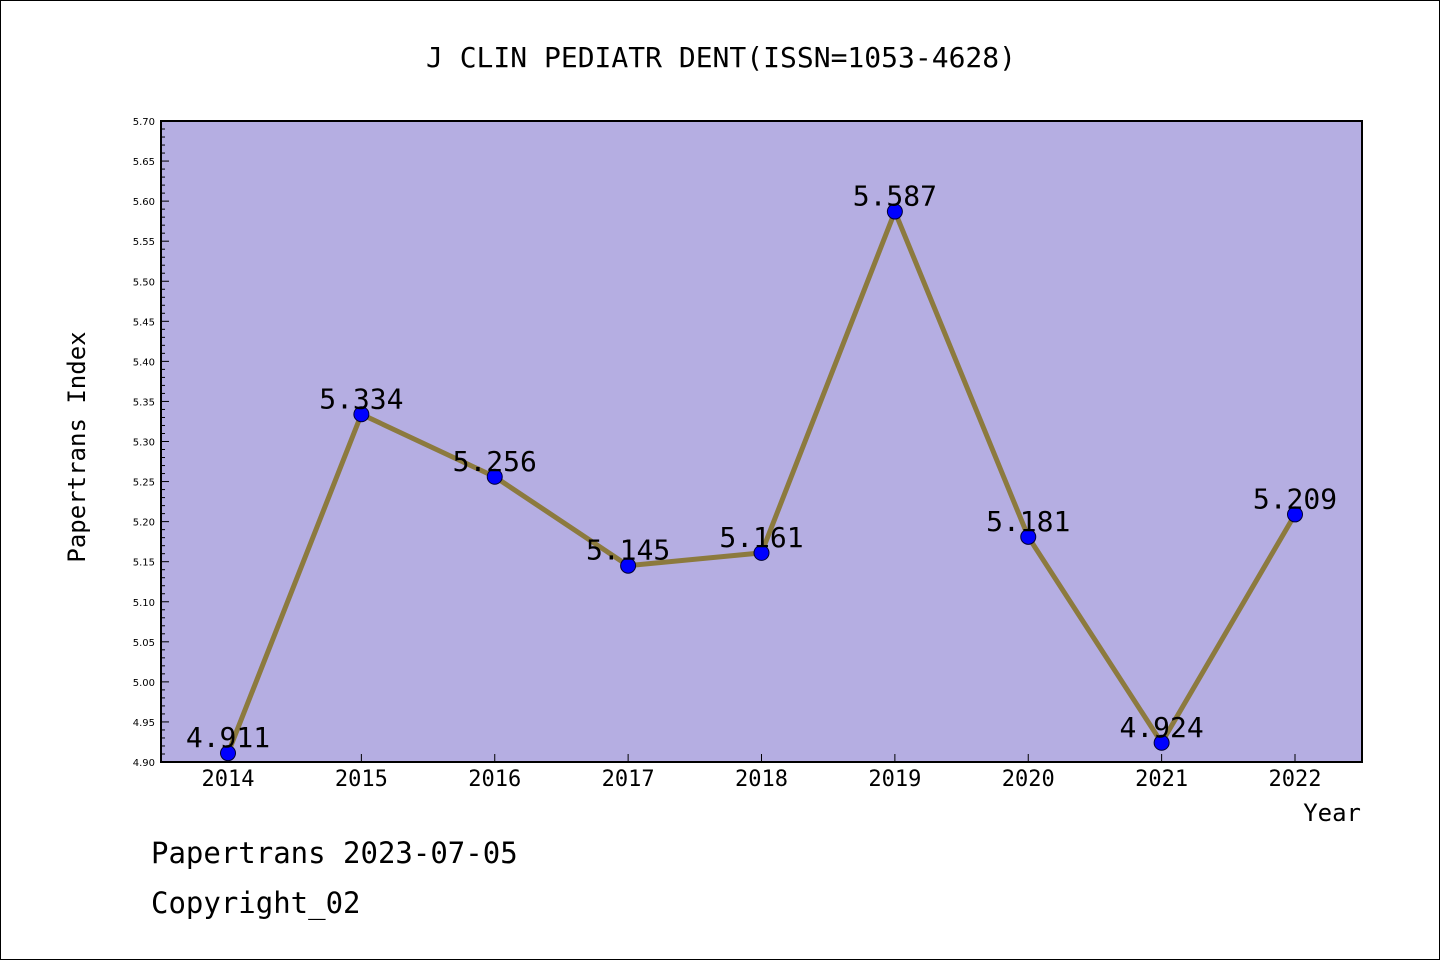  I want to click on data-label: 5.256, so click(495, 461).